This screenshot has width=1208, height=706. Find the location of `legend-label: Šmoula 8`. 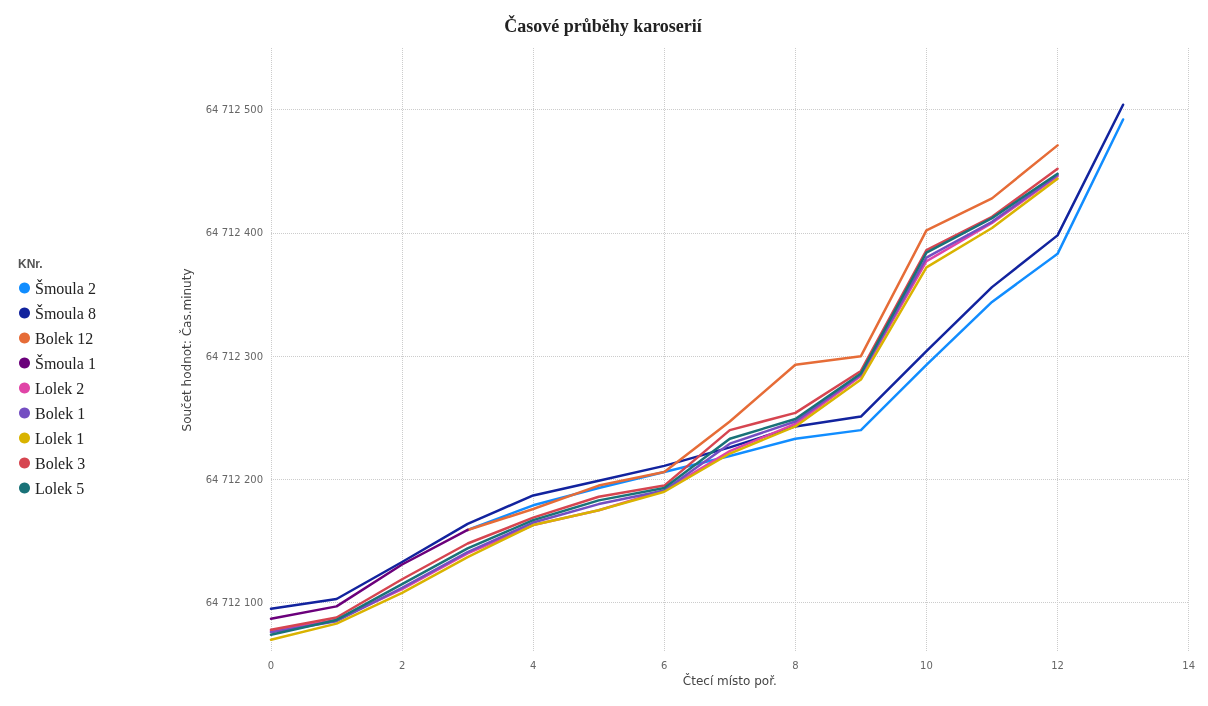

legend-label: Šmoula 8 is located at coordinates (65, 312).